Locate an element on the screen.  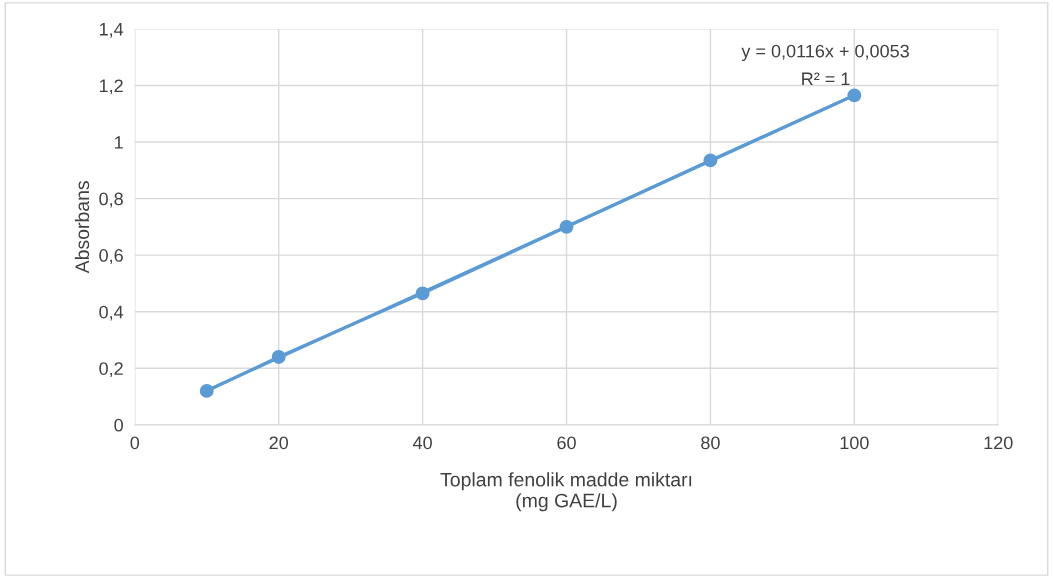
x-tick-label: 40 is located at coordinates (422, 443).